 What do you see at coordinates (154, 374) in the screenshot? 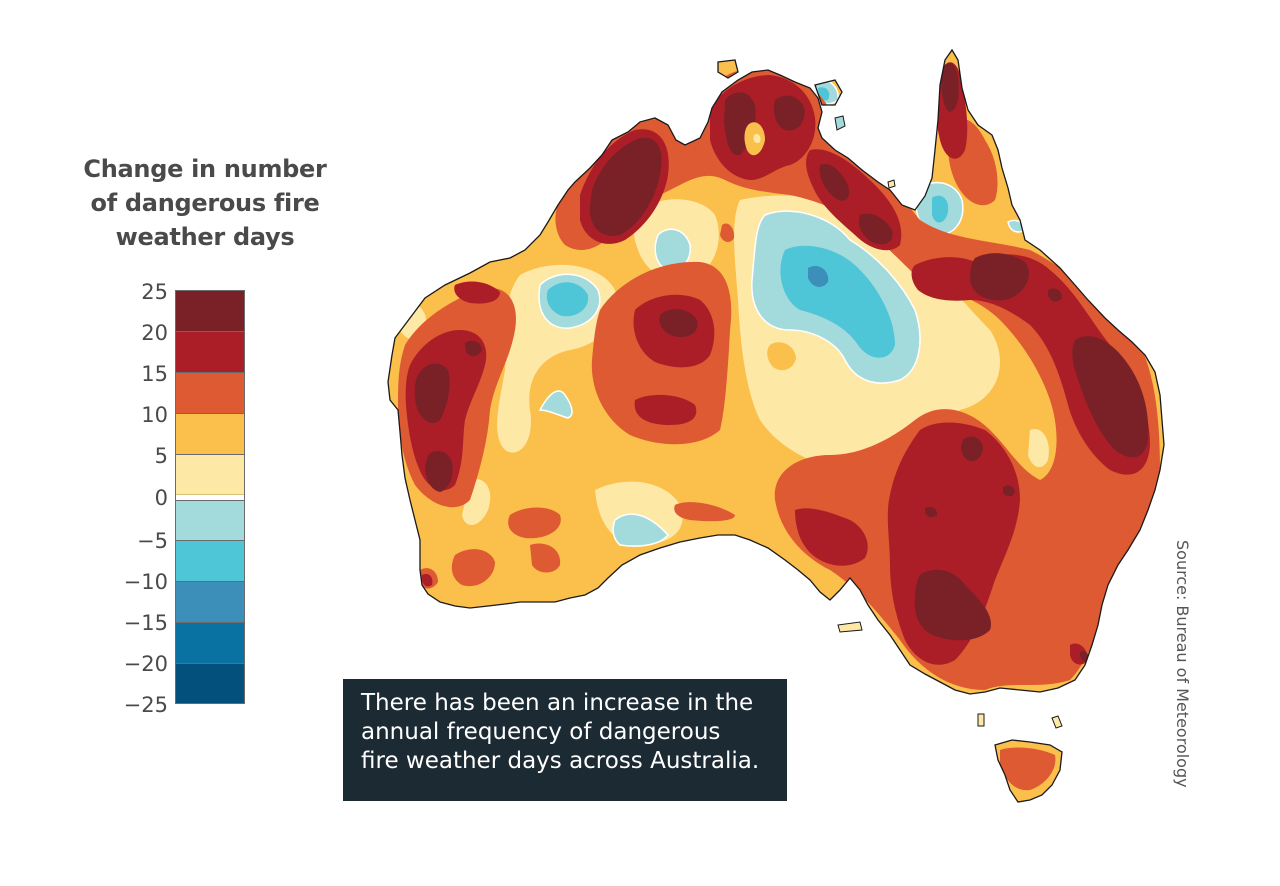
I see `tick-15: 15` at bounding box center [154, 374].